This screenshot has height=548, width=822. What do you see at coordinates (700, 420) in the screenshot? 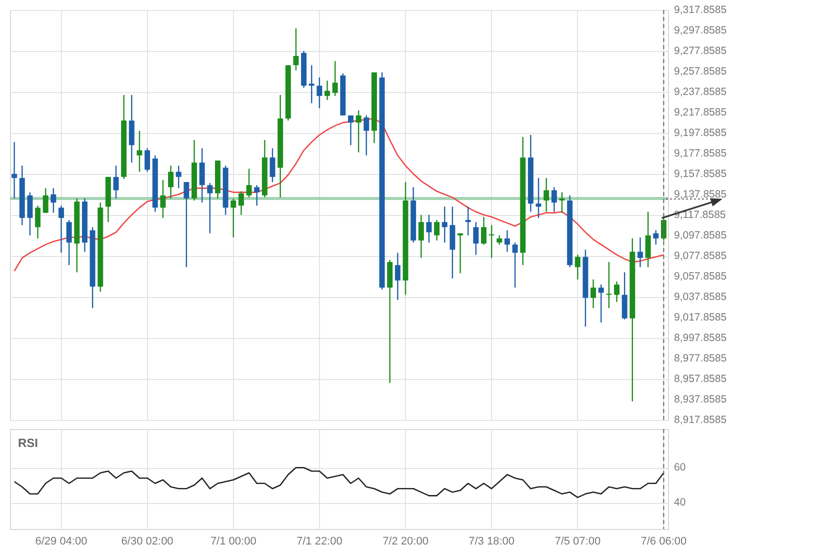
I see `y-tick-label: 8,917.8585` at bounding box center [700, 420].